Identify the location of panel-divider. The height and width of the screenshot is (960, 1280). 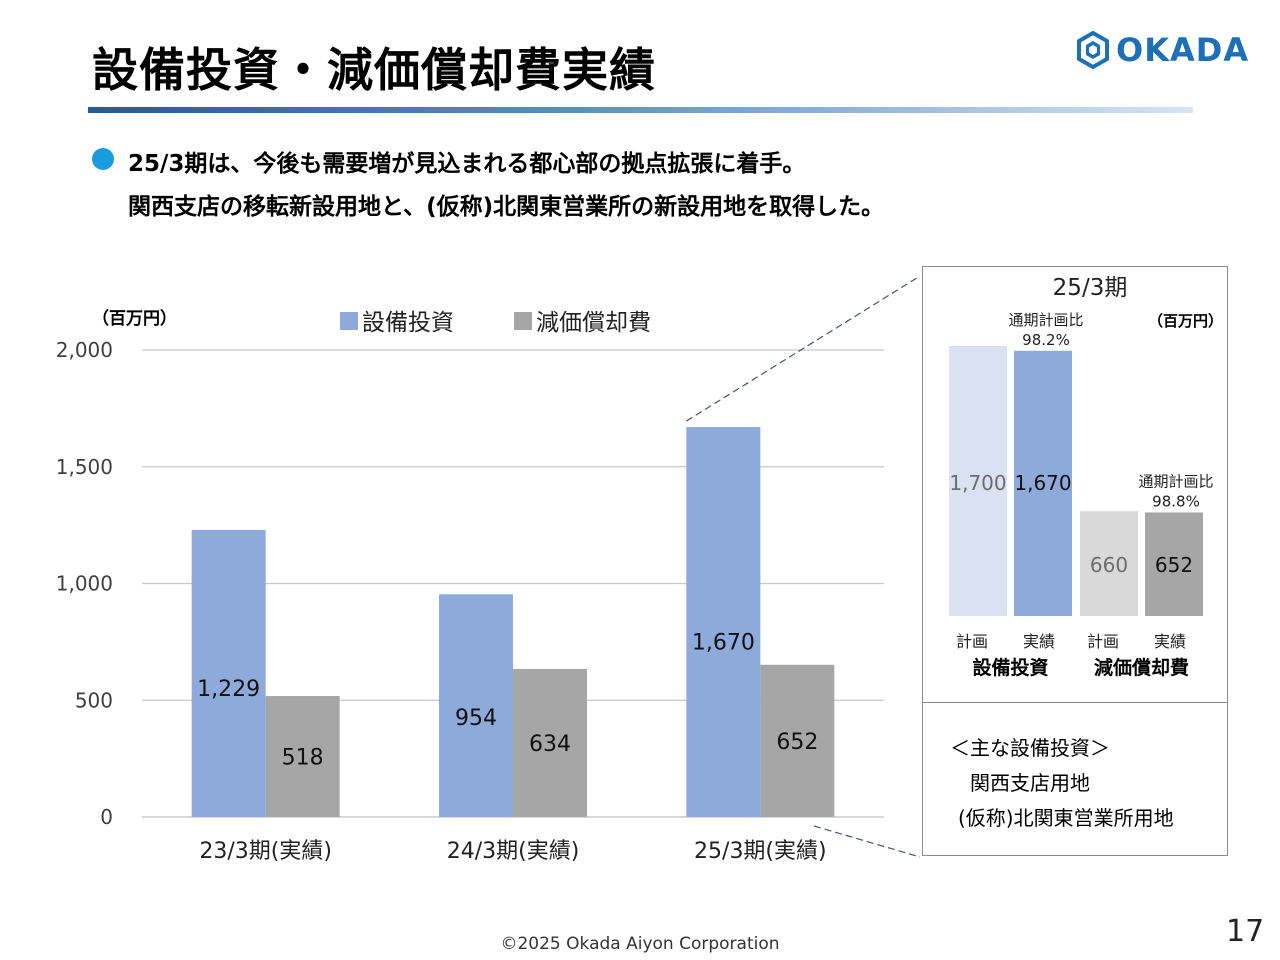
(1075, 702).